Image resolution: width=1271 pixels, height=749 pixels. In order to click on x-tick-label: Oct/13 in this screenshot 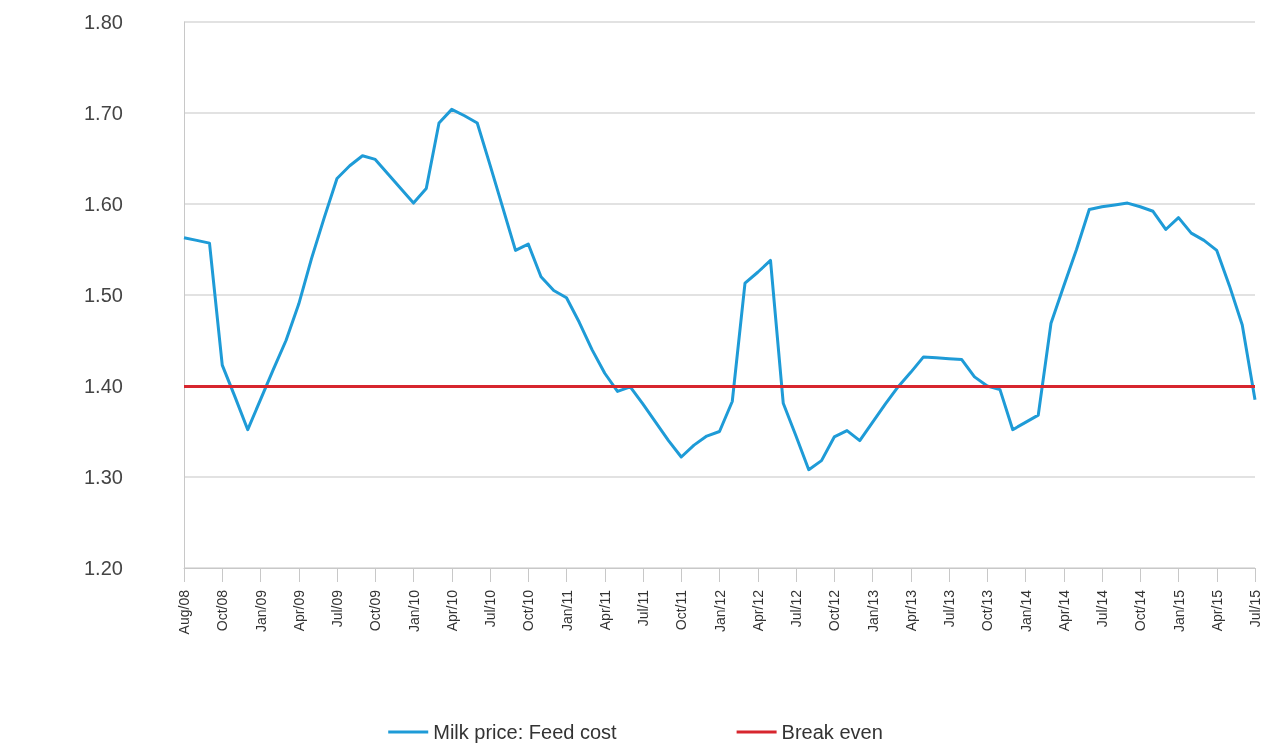, I will do `click(987, 610)`.